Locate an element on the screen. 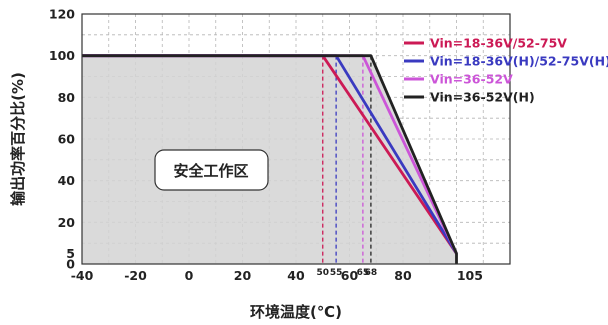  x-tick-label: 80 is located at coordinates (403, 275).